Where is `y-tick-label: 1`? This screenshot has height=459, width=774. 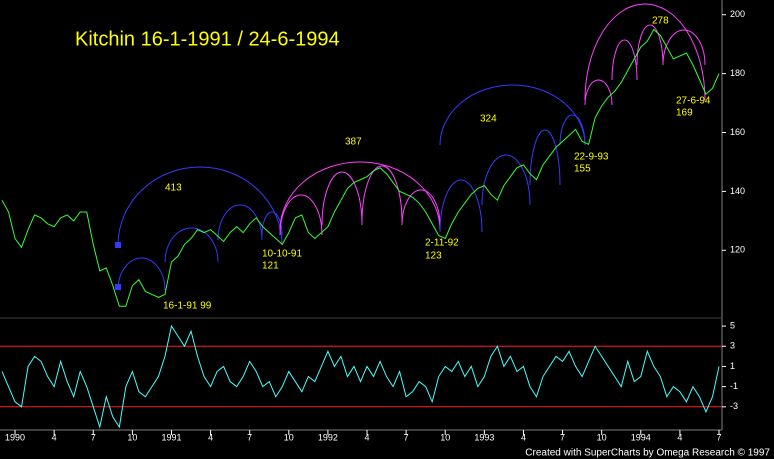
y-tick-label: 1 is located at coordinates (732, 366).